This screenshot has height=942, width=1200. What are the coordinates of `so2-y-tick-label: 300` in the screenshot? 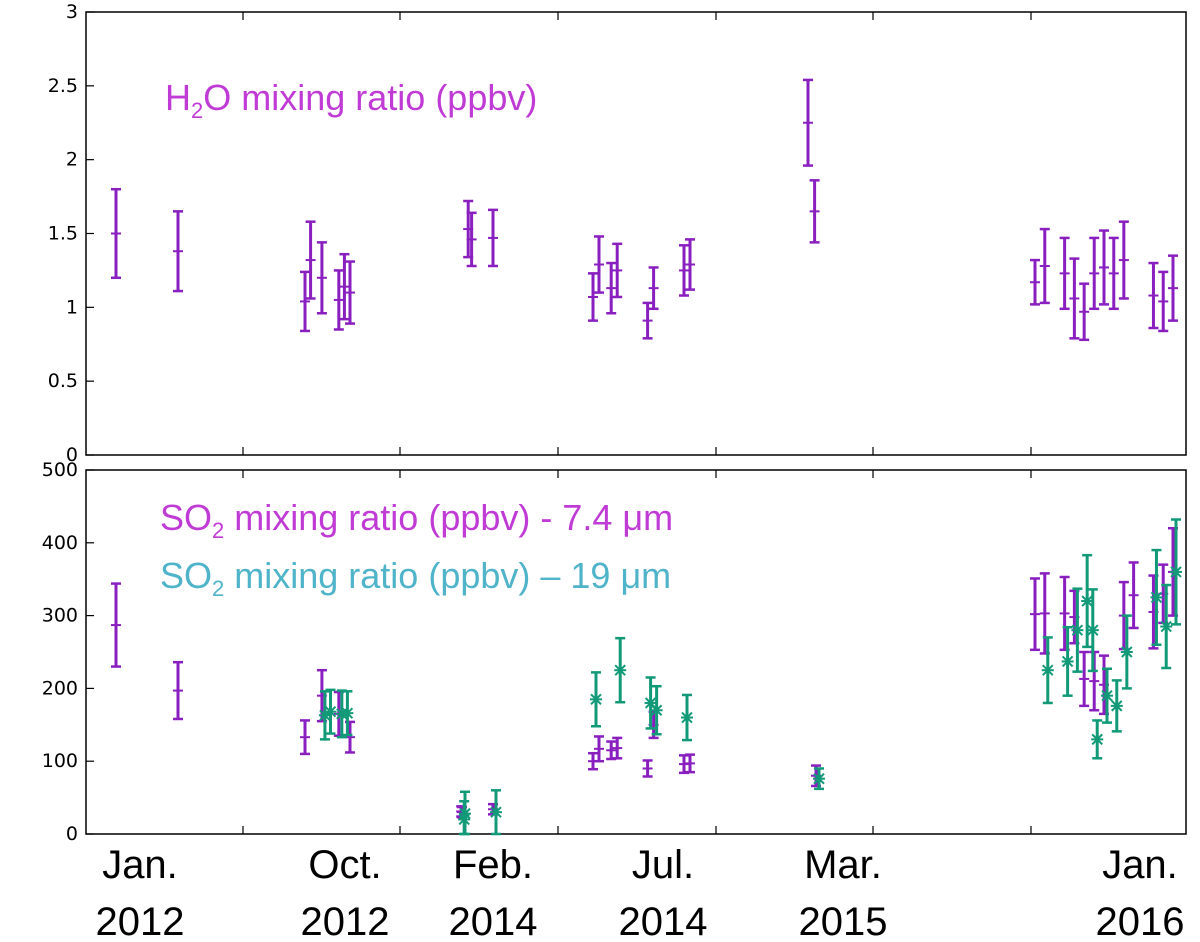 It's located at (60, 616).